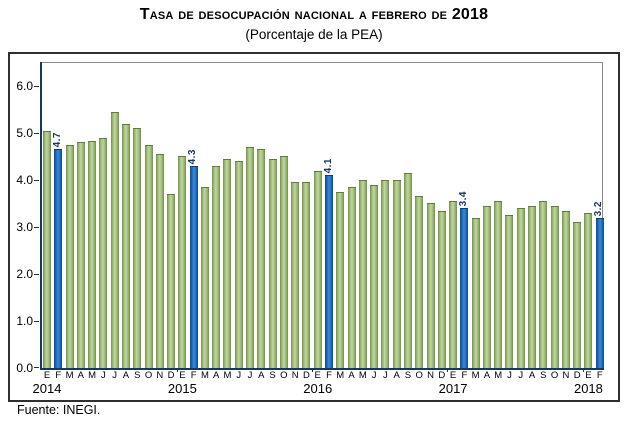 The height and width of the screenshot is (430, 628). What do you see at coordinates (588, 290) in the screenshot?
I see `bar-2018-E` at bounding box center [588, 290].